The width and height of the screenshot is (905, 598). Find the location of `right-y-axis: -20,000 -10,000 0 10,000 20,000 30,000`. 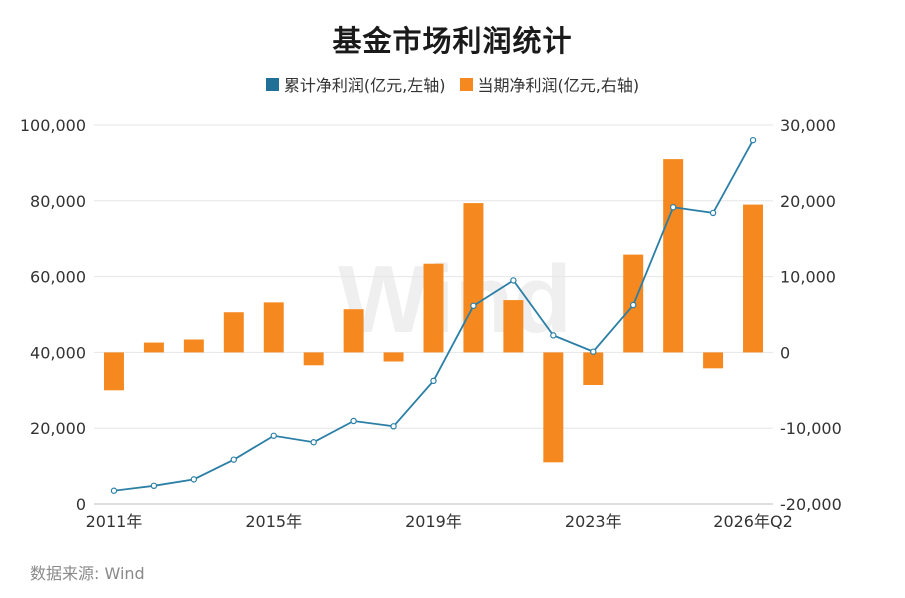

right-y-axis: -20,000 -10,000 0 10,000 20,000 30,000 is located at coordinates (811, 315).